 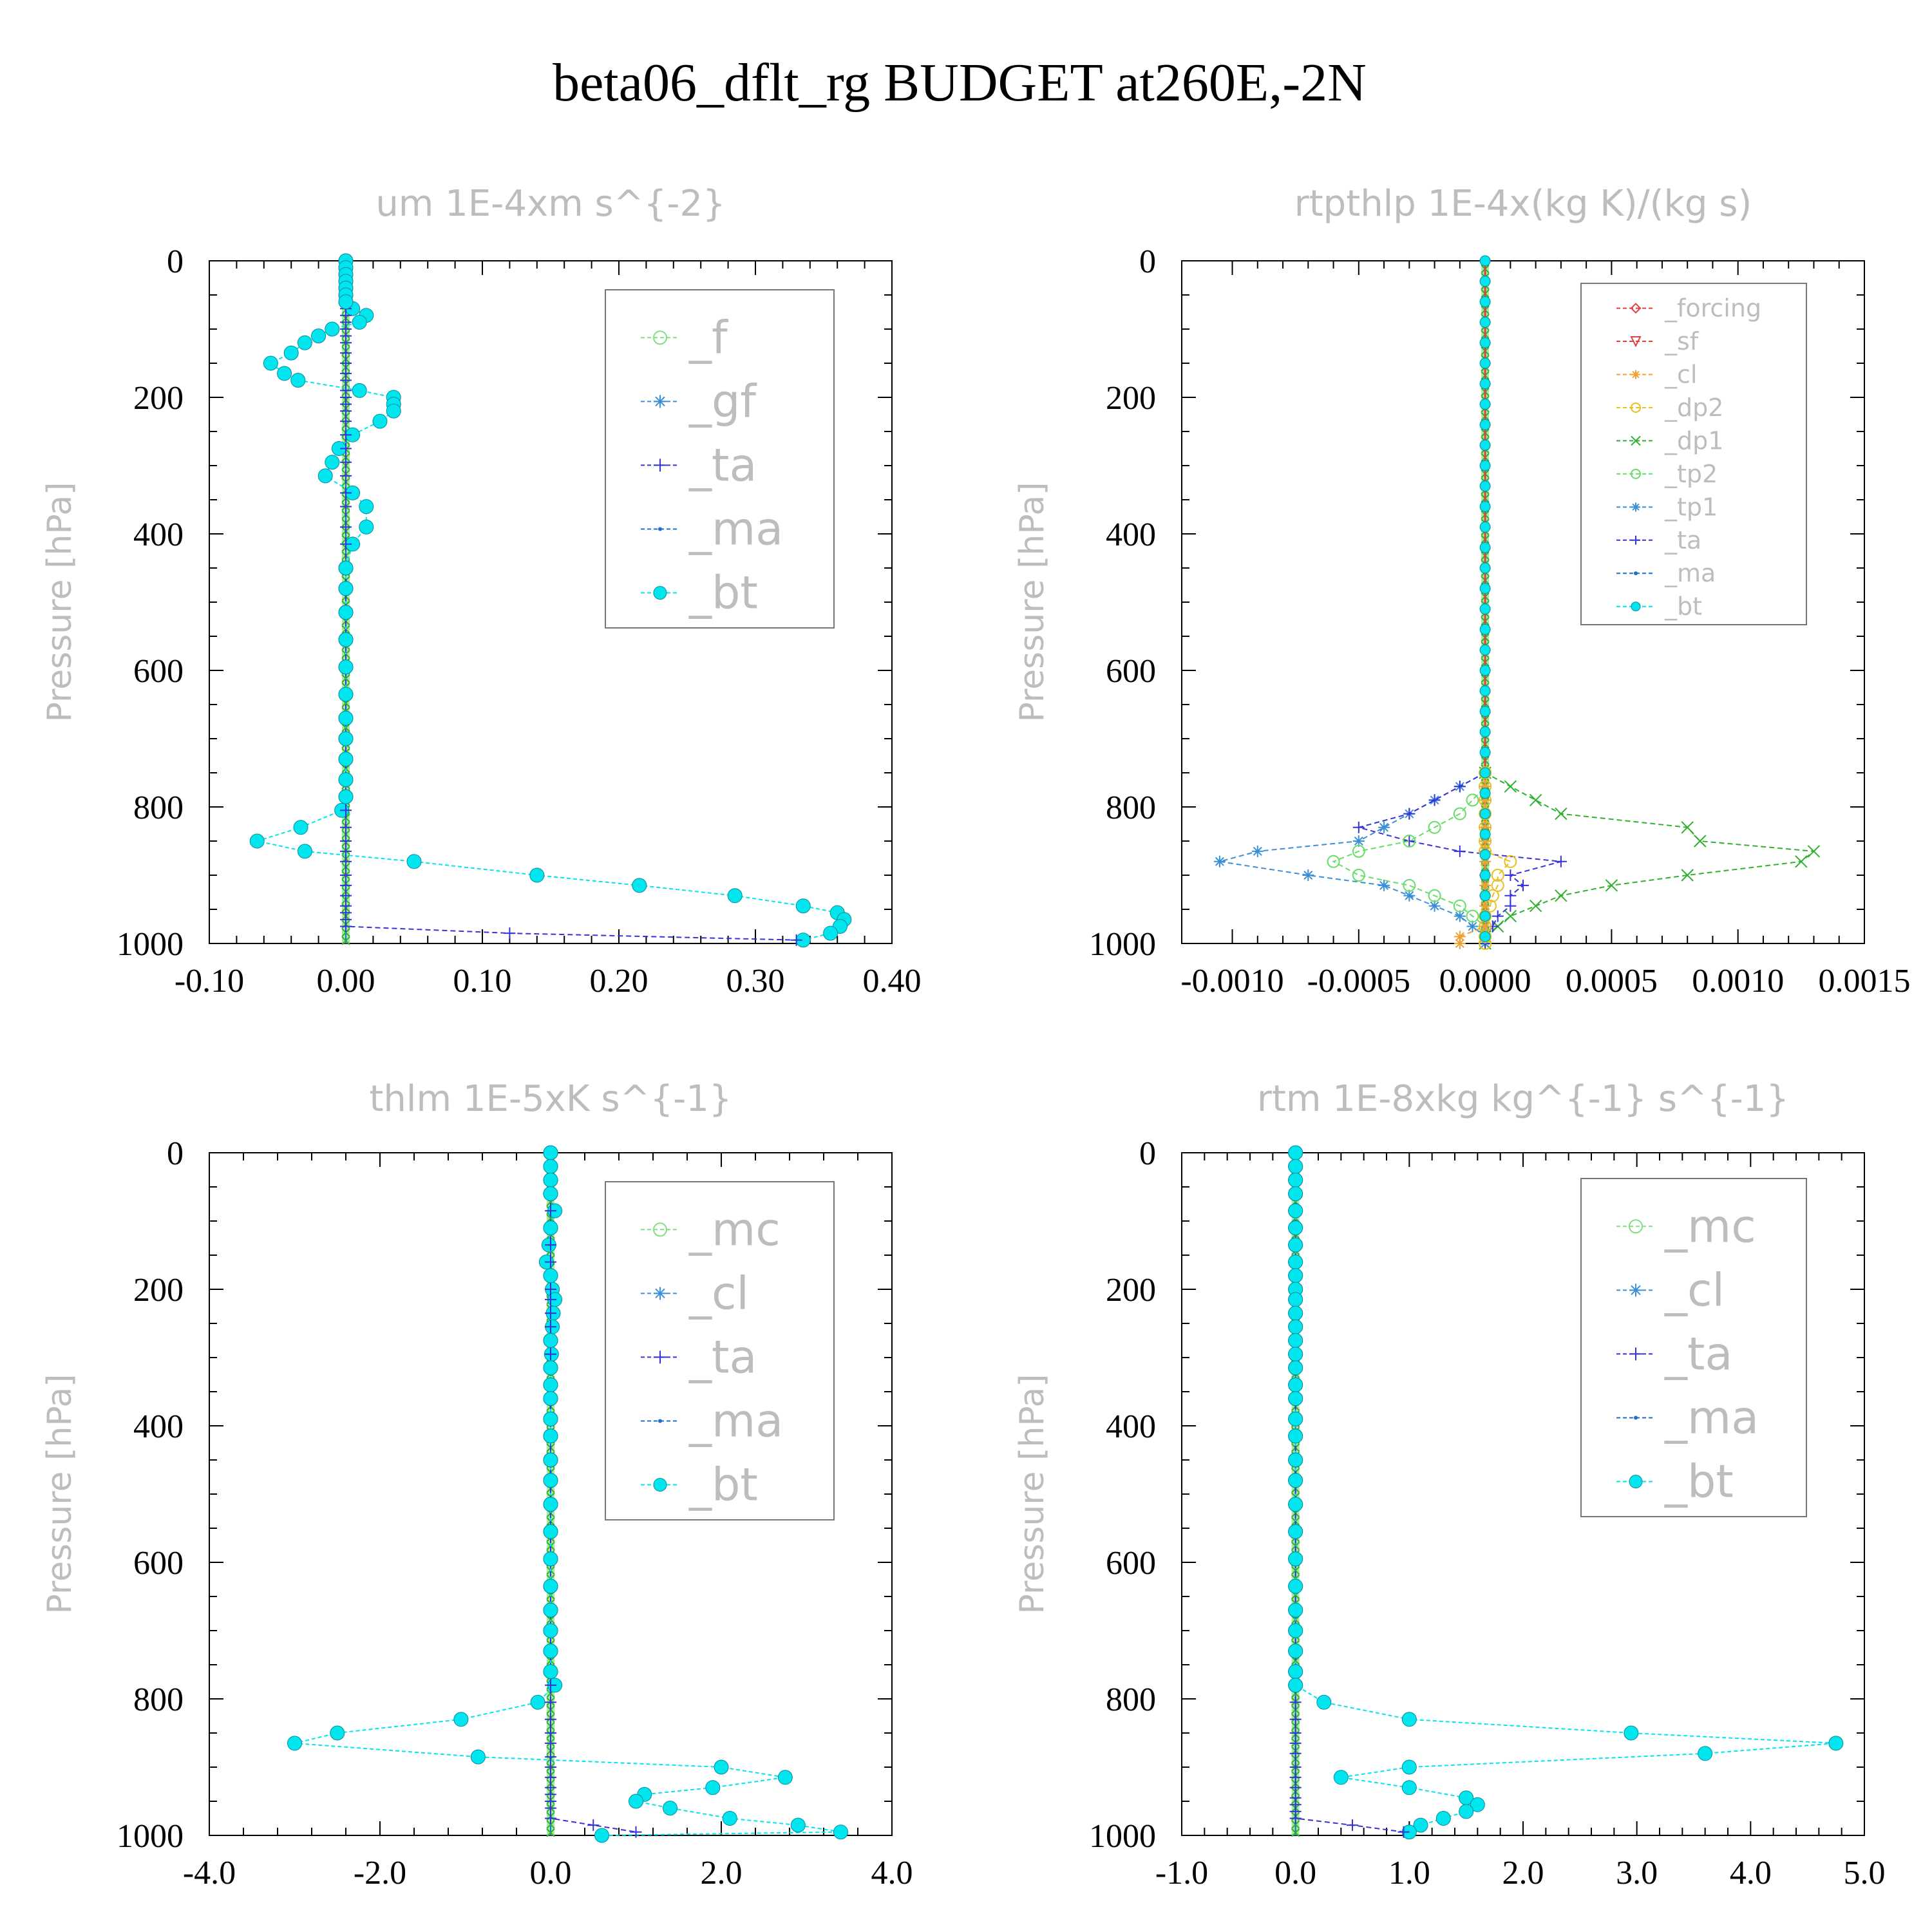 What do you see at coordinates (482, 981) in the screenshot?
I see `x-tick-label: 0.10` at bounding box center [482, 981].